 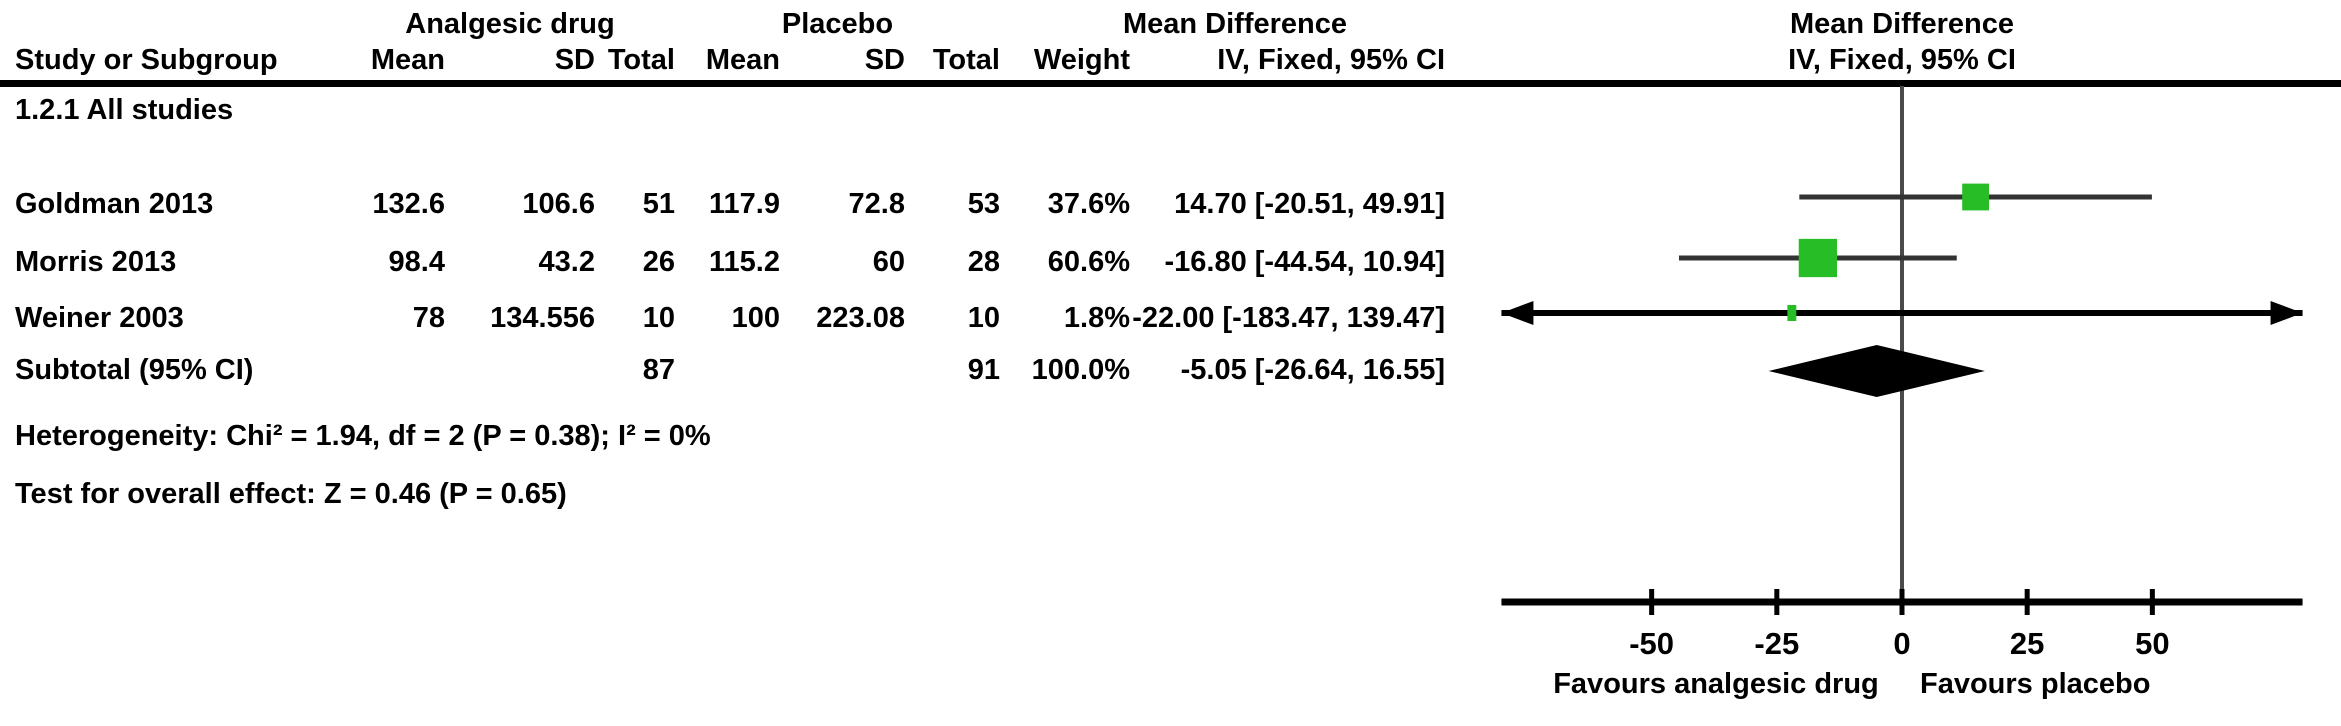 I want to click on sd1-cell: 106.6, so click(x=558, y=204).